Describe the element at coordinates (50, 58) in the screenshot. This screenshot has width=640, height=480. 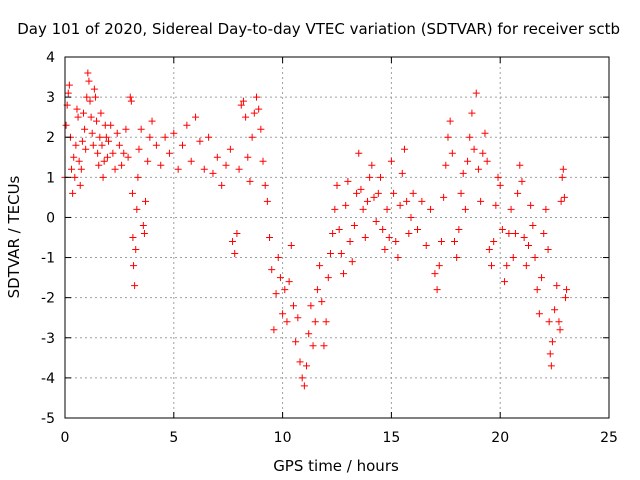
I see `y-tick-label: 4` at that location.